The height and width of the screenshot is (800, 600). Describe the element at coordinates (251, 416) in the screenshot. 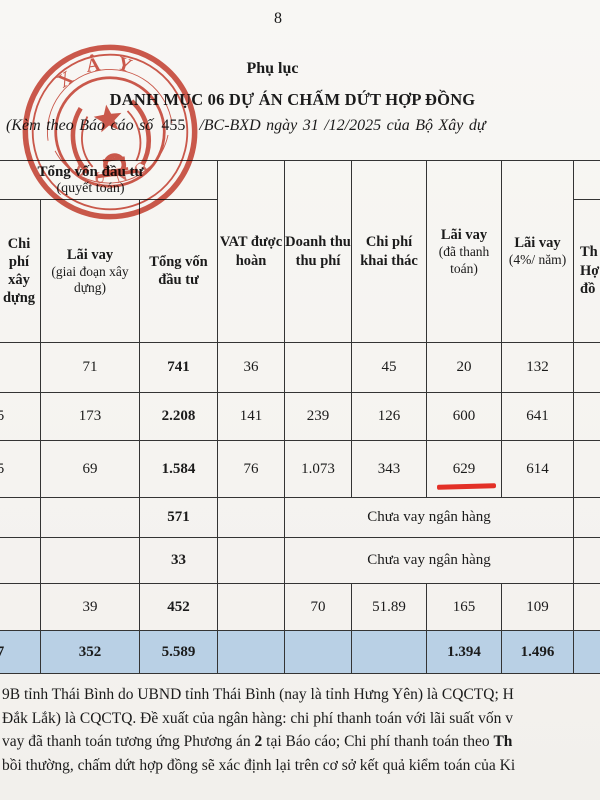

I see `table-cell: 141` at that location.